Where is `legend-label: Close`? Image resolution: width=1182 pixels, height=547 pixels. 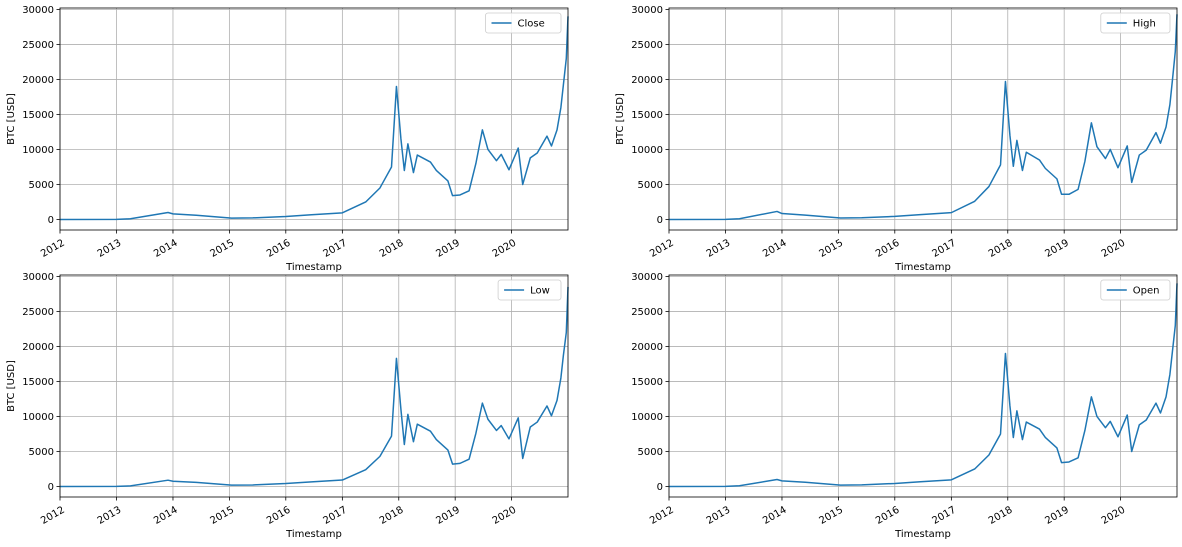
legend-label: Close is located at coordinates (531, 24).